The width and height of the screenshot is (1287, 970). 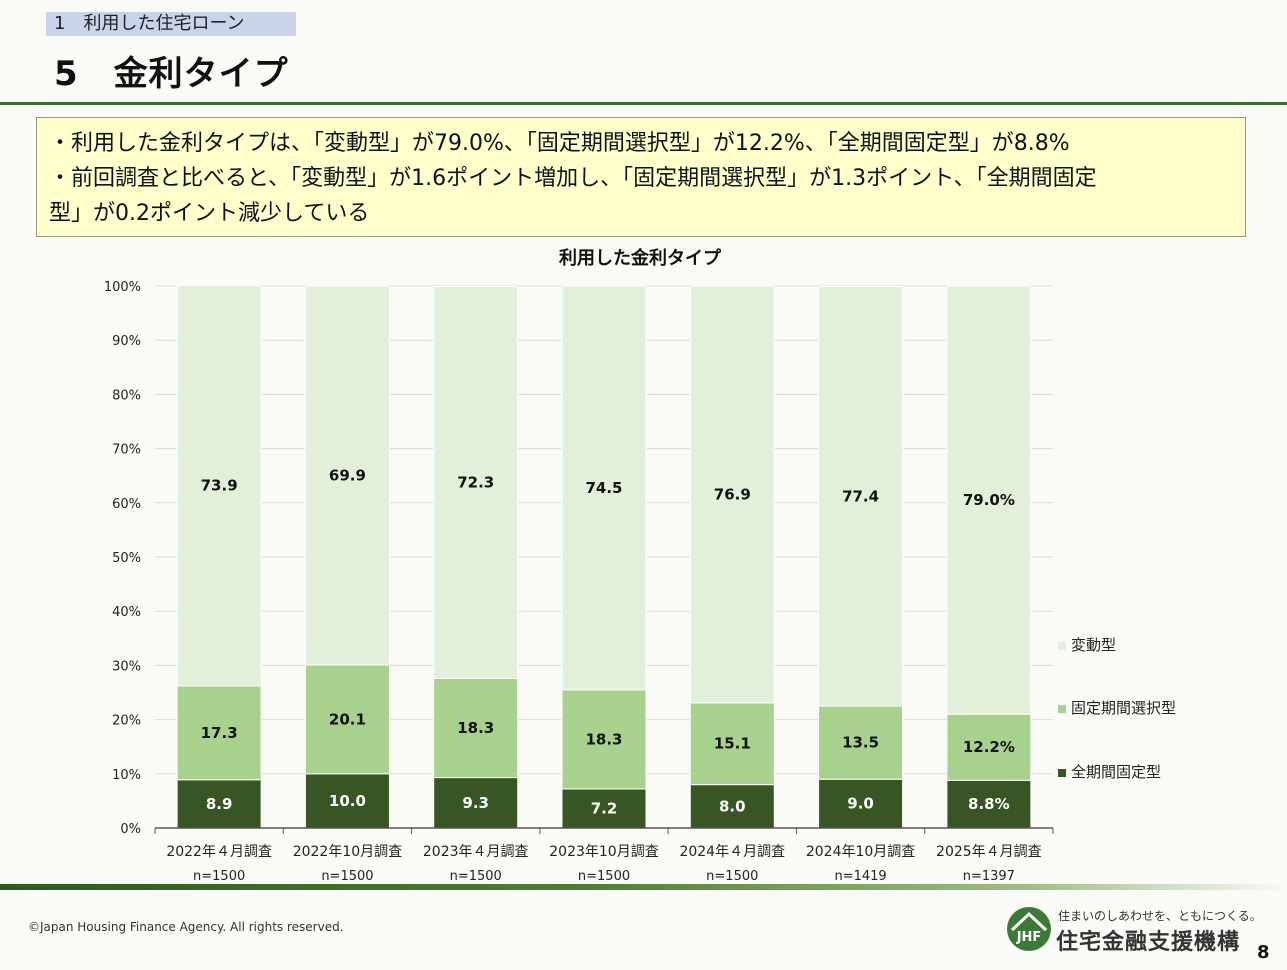 I want to click on x-tick-label: 2024年４月調査, so click(x=732, y=852).